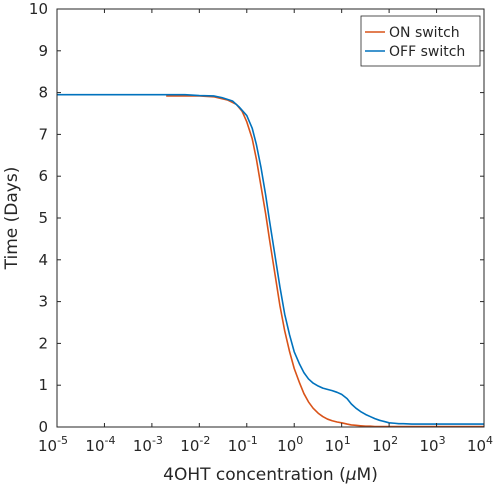 The width and height of the screenshot is (500, 491). What do you see at coordinates (12, 219) in the screenshot?
I see `y-axis-title: Time (Days)` at bounding box center [12, 219].